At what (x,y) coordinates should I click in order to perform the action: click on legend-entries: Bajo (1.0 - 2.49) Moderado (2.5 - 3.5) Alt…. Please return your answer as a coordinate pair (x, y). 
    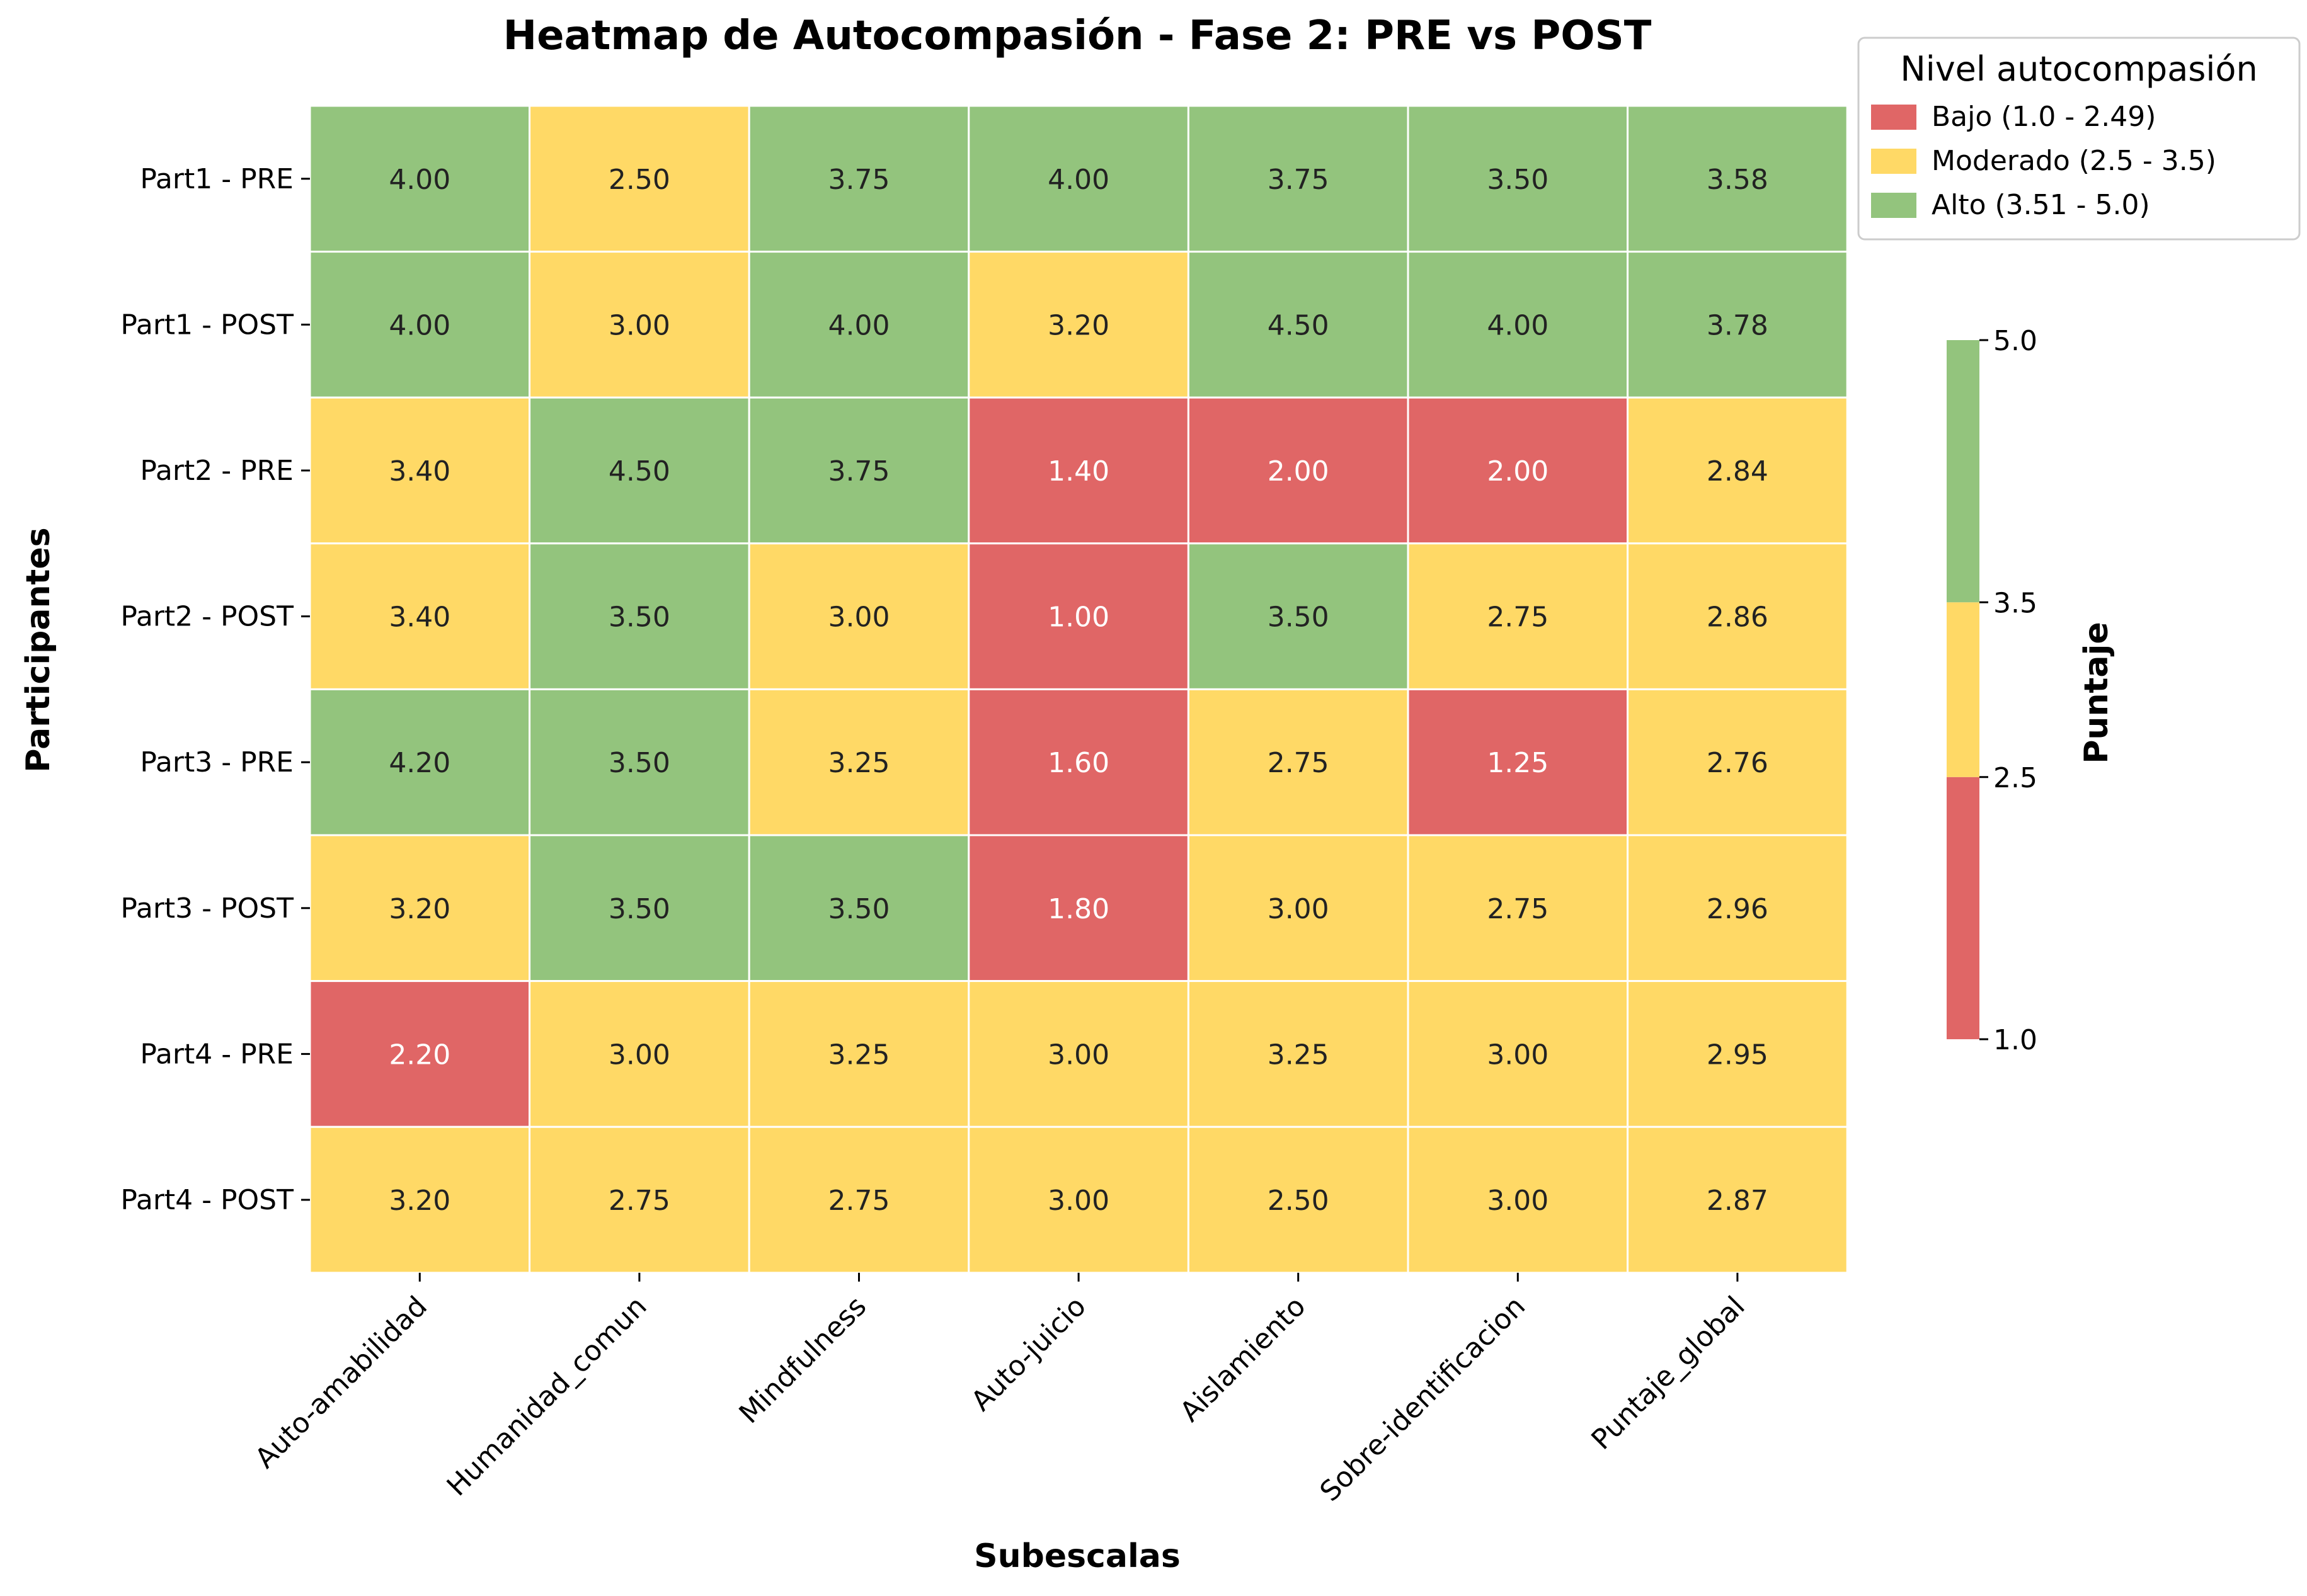
    Looking at the image, I should click on (2043, 161).